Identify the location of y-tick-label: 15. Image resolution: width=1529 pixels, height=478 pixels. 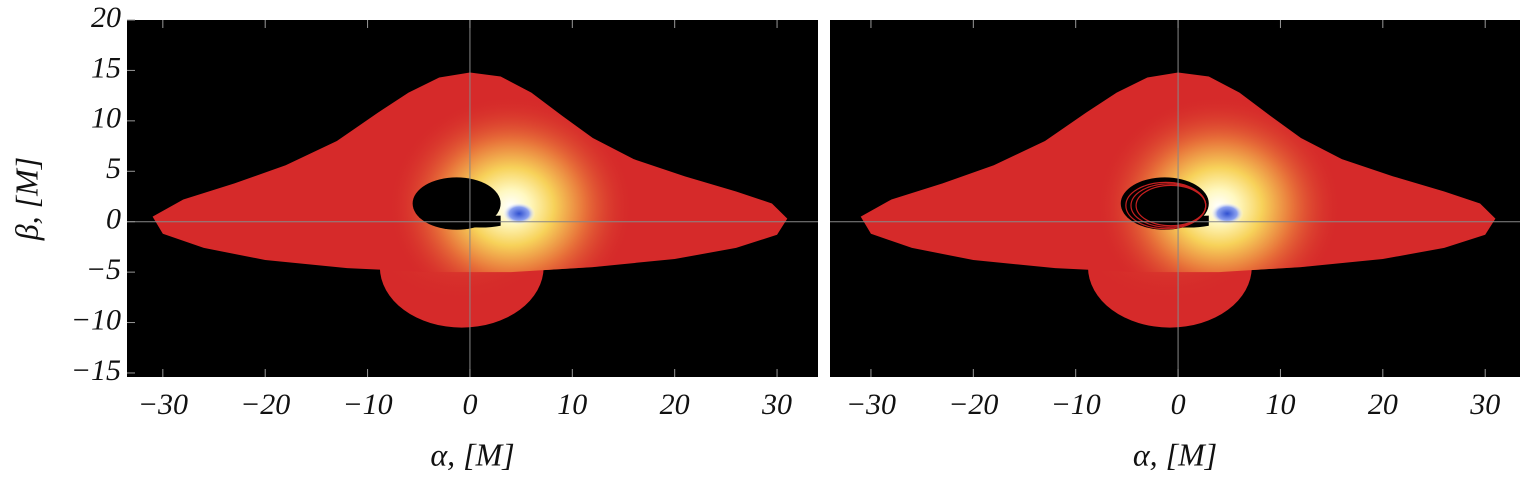
(106, 67).